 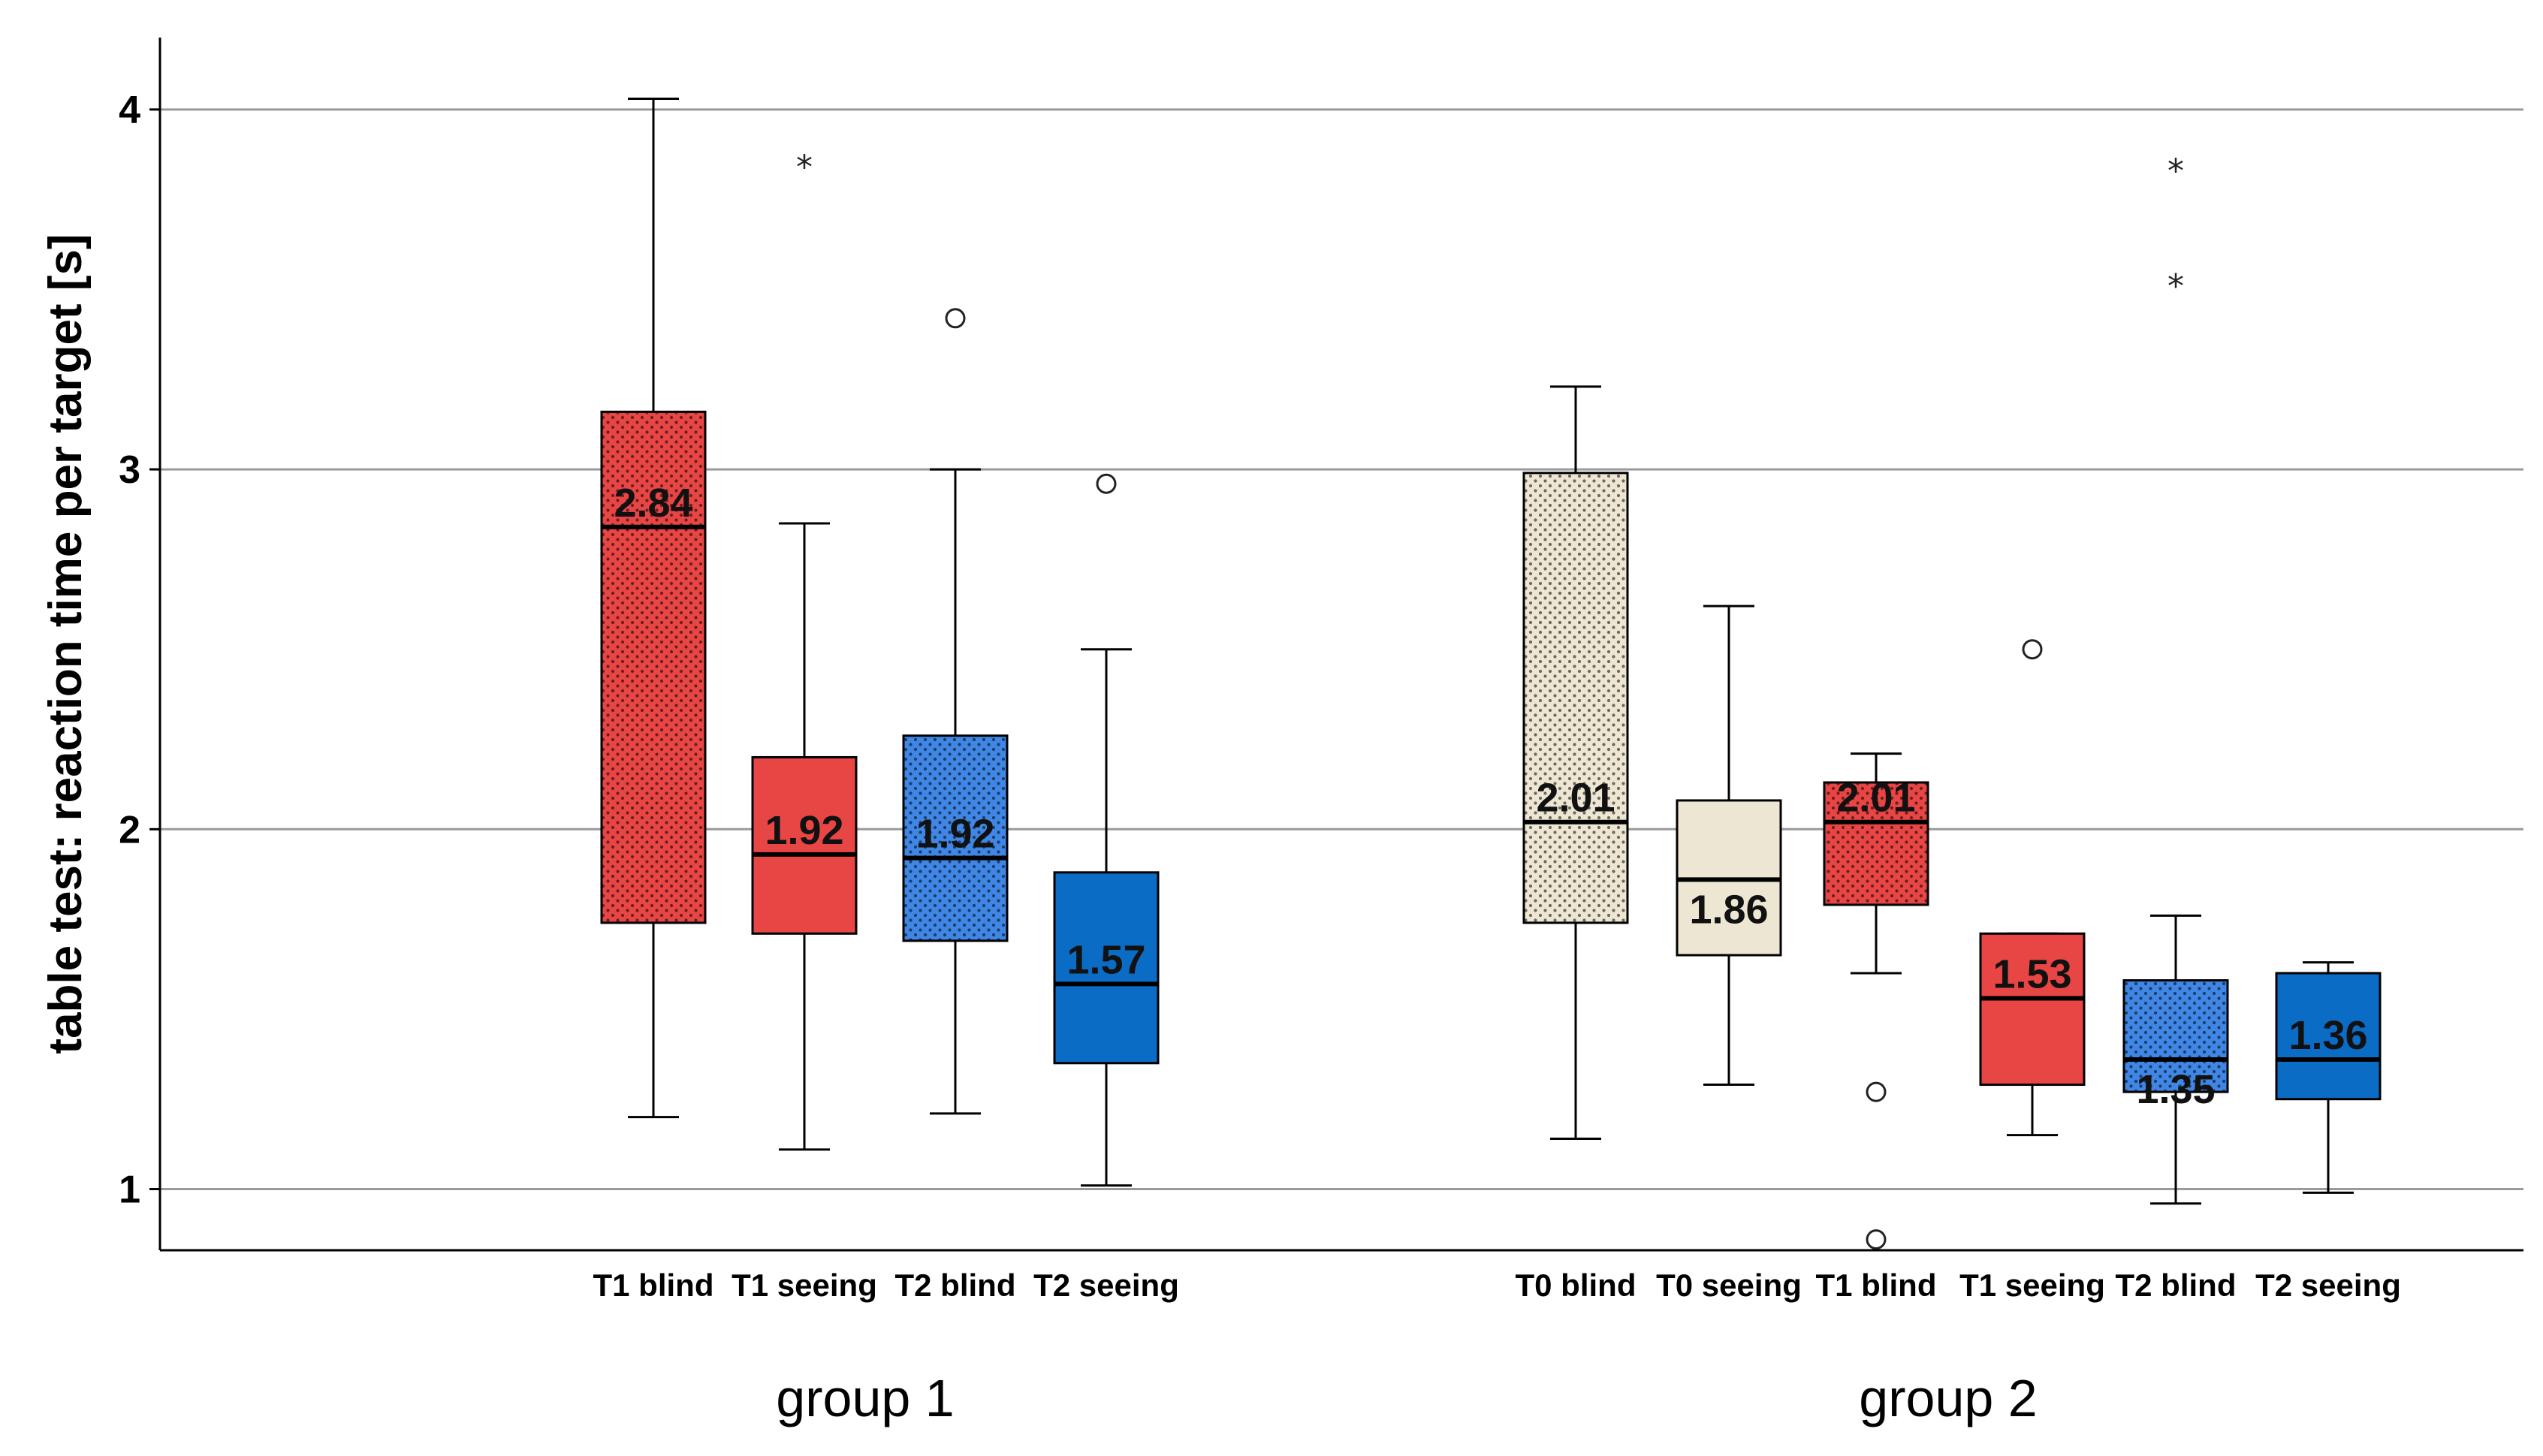 I want to click on group-label: group 1, so click(x=865, y=1398).